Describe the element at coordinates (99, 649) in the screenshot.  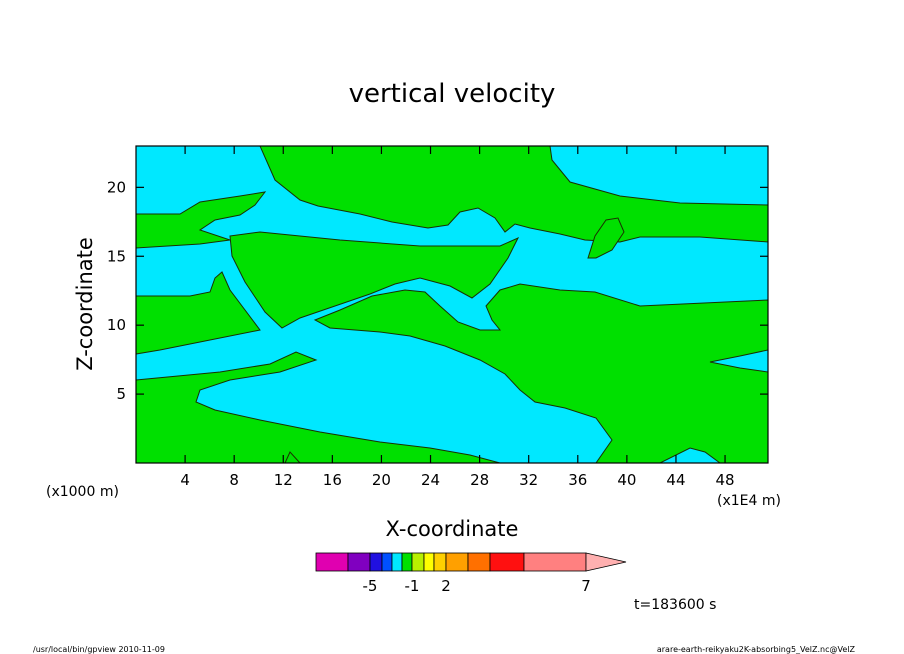
I see `footer-left: /usr/local/bin/gpview 2010-11-09` at that location.